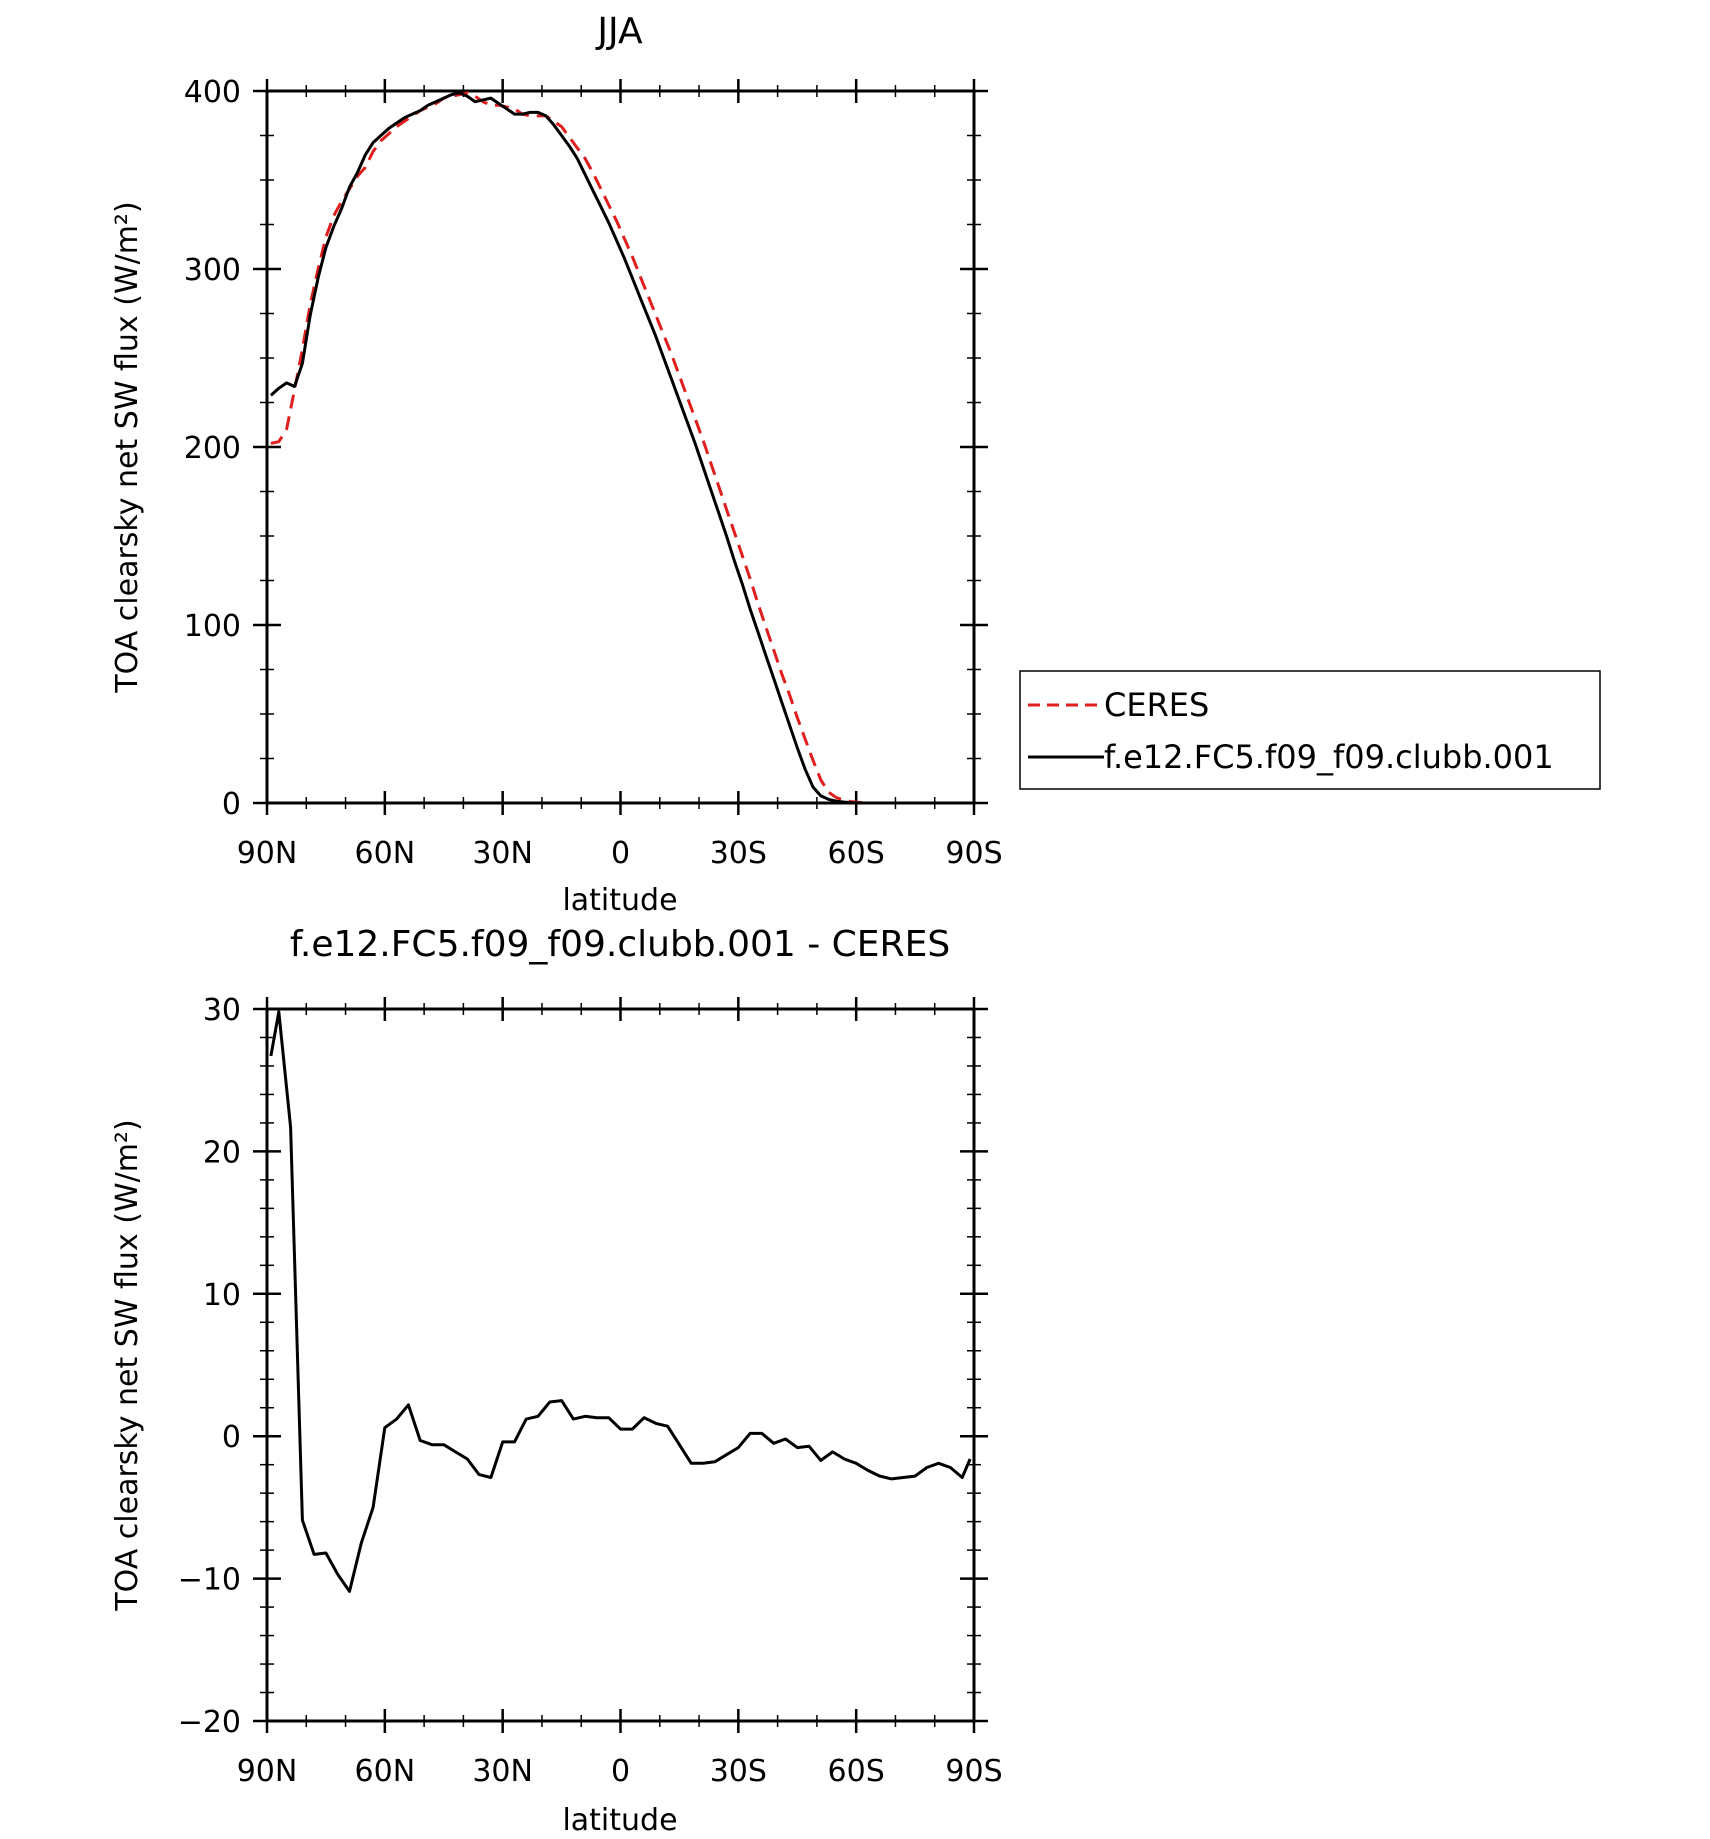  I want to click on y-tick-label: −20, so click(209, 1722).